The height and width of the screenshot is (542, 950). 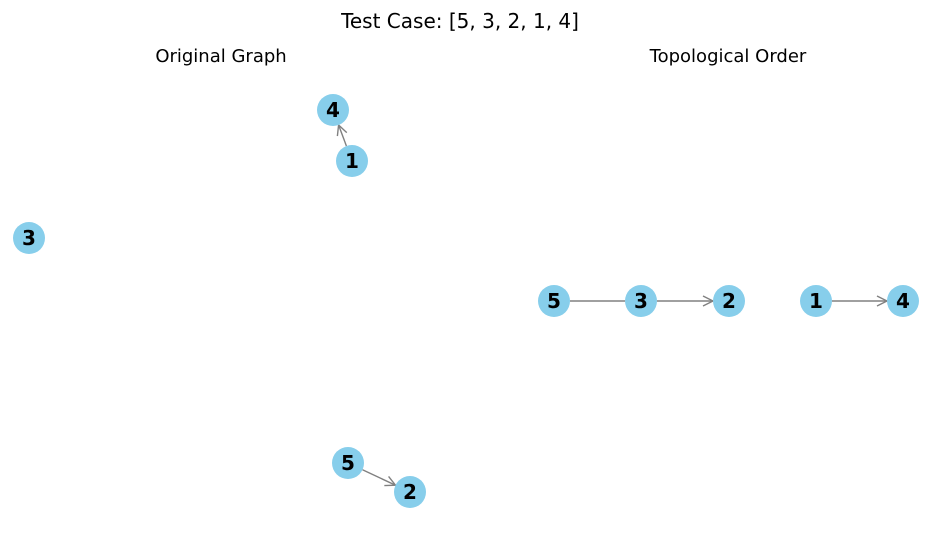 I want to click on topological-order-title: Topological Order, so click(x=728, y=56).